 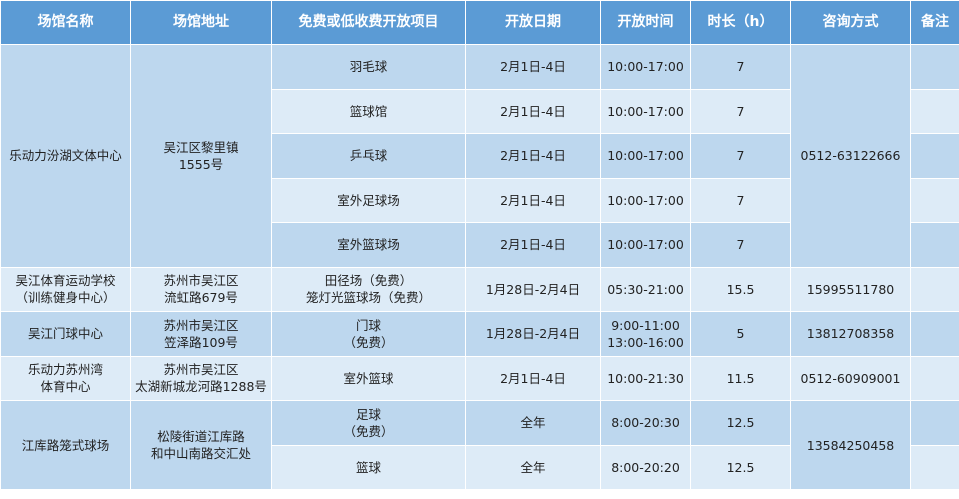 What do you see at coordinates (740, 22) in the screenshot?
I see `header-duration: 时长（h）` at bounding box center [740, 22].